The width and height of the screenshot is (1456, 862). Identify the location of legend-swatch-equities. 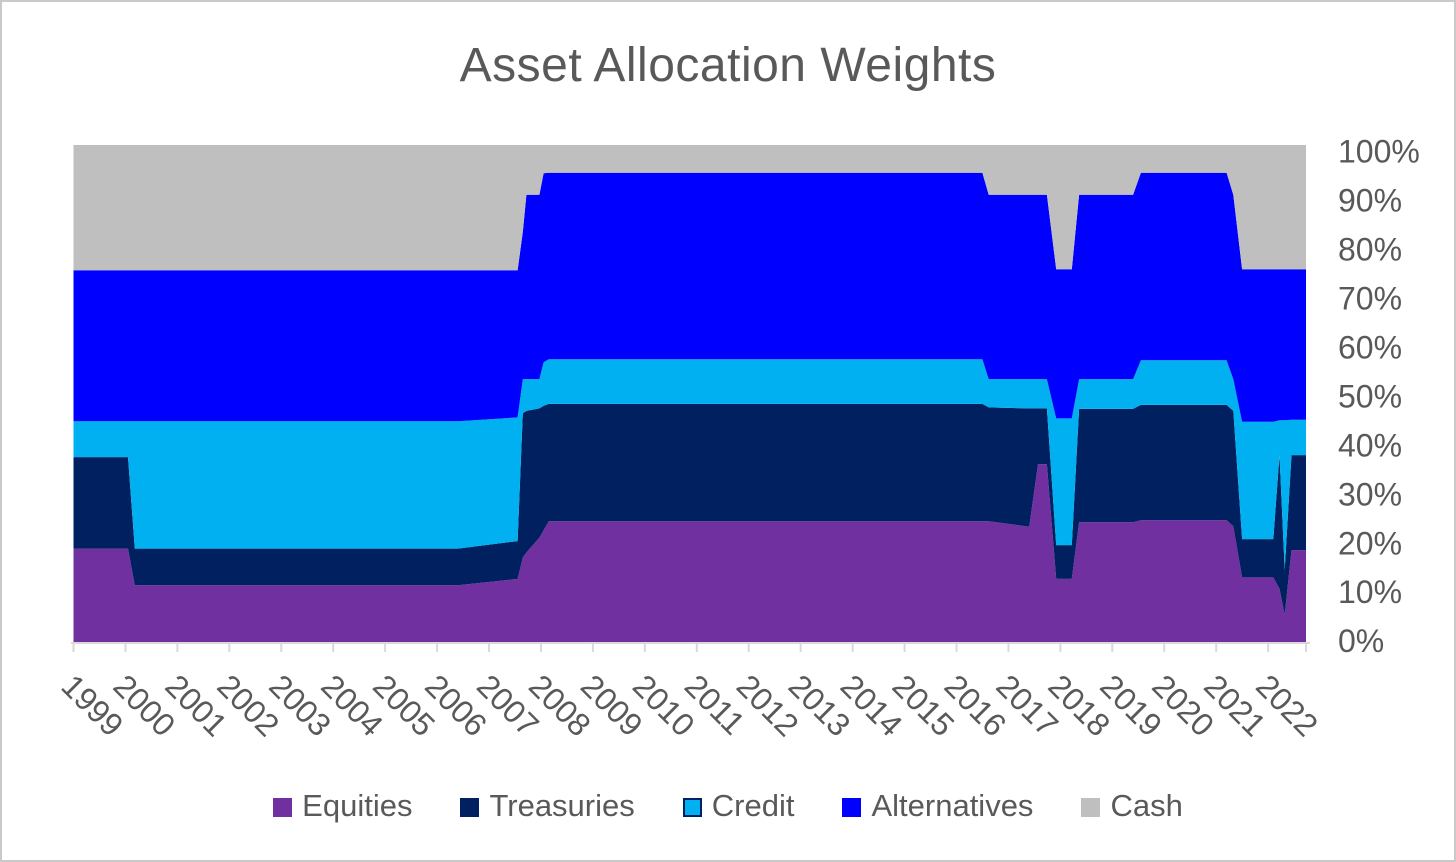
(283, 807).